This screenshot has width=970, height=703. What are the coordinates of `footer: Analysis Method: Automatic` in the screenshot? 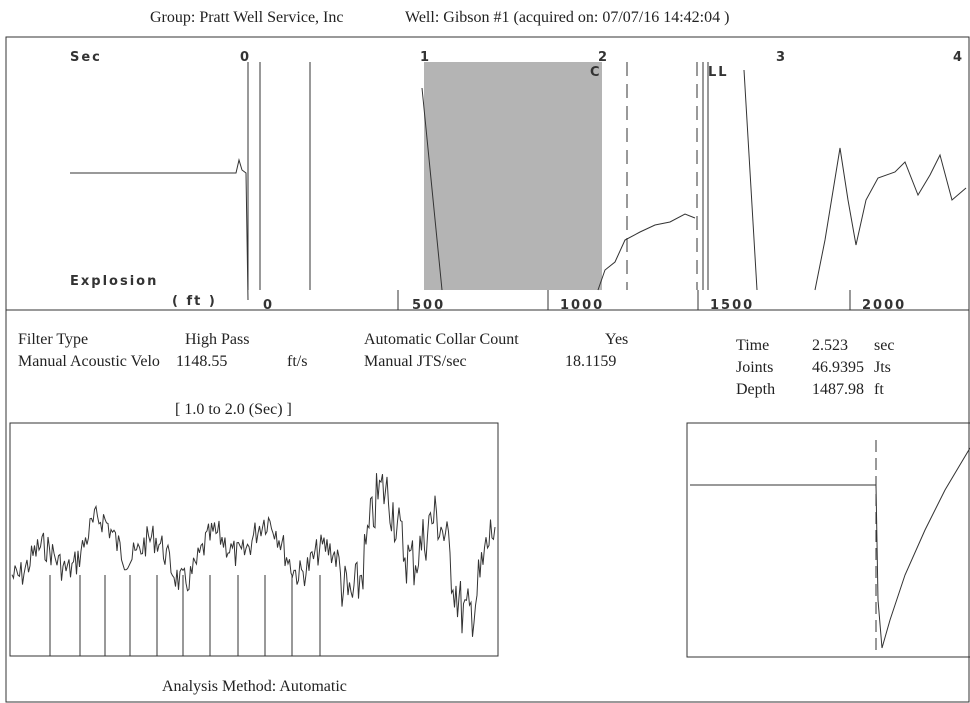 It's located at (254, 686).